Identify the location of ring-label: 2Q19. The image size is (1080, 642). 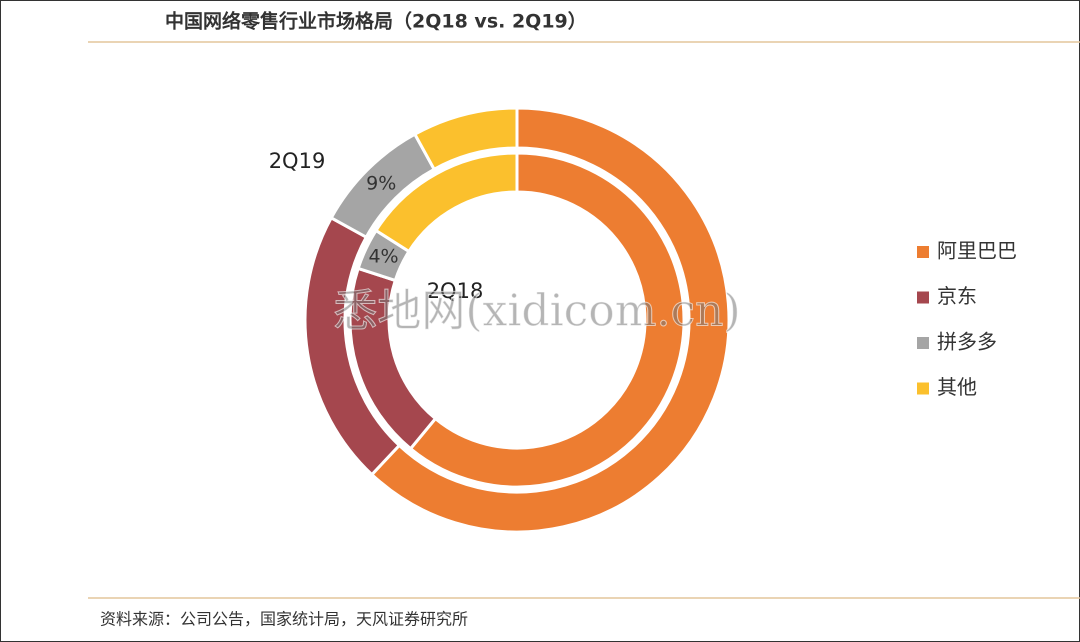
(297, 161).